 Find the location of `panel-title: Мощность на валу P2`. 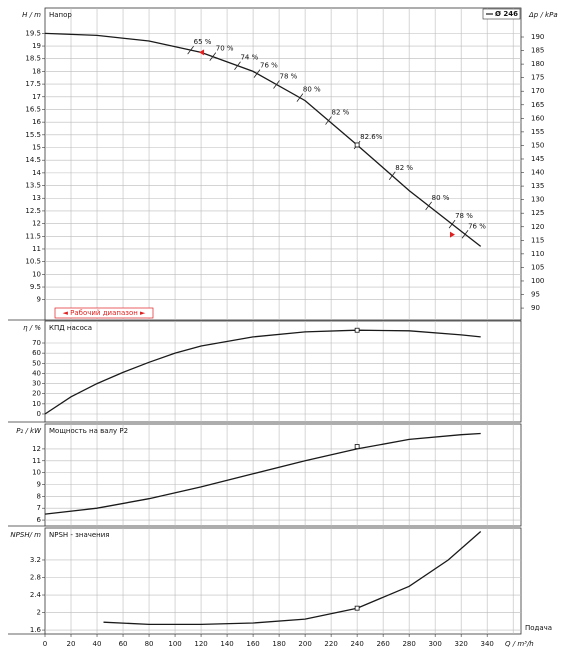

panel-title: Мощность на валу P2 is located at coordinates (88, 431).